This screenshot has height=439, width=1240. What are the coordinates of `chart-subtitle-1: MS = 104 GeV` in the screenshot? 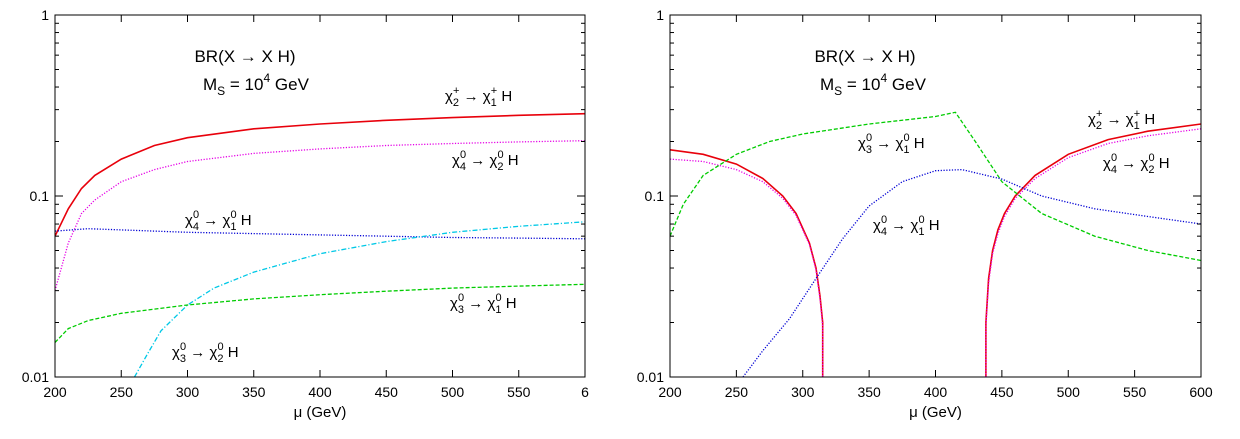 It's located at (873, 84).